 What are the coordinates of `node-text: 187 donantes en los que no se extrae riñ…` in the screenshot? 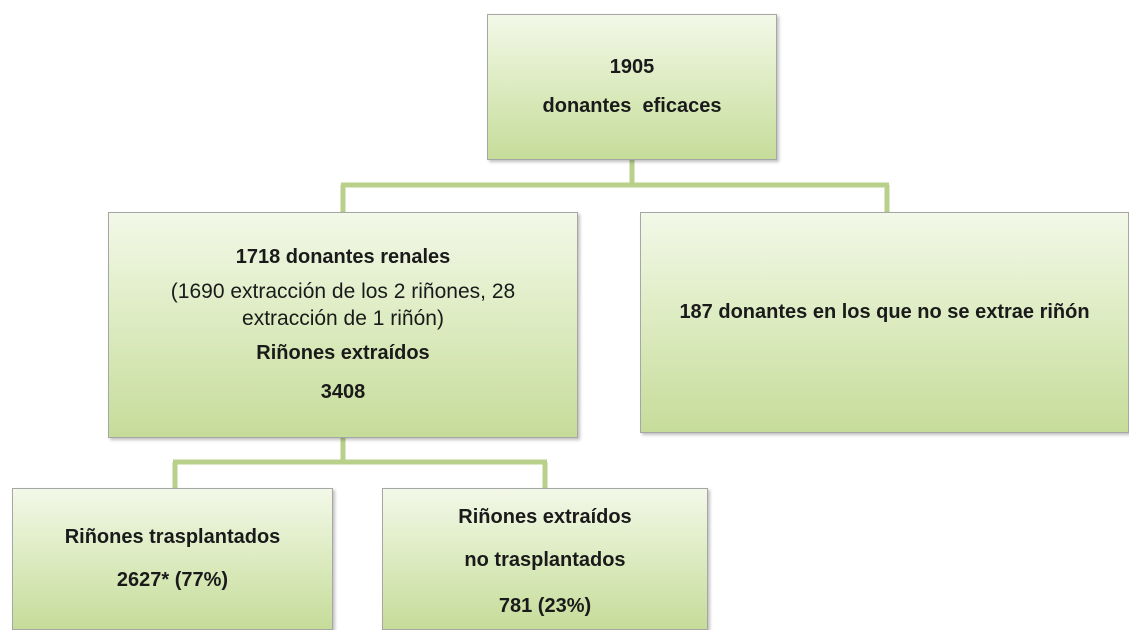 It's located at (884, 312).